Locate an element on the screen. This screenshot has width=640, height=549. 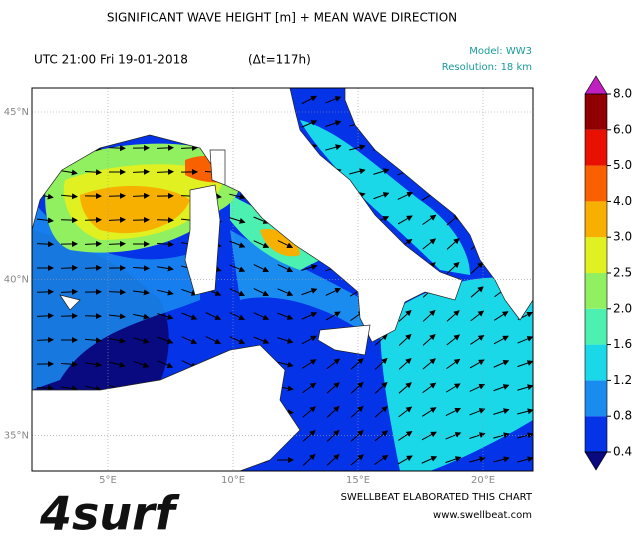
time: UTC 21:00 Fri 19-01-2018 is located at coordinates (111, 60).